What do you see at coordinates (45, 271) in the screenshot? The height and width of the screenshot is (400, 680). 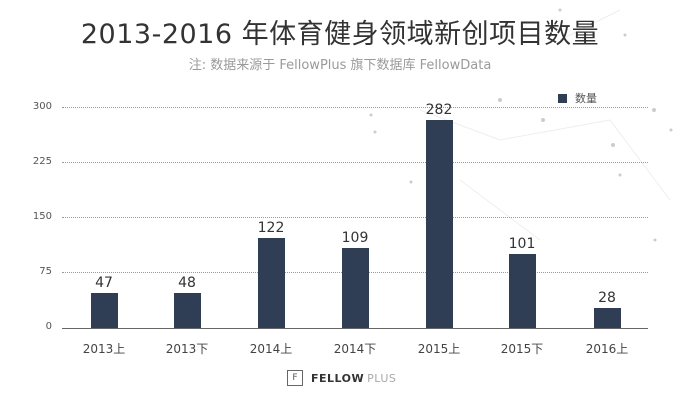 I see `y-tick-75: 75` at bounding box center [45, 271].